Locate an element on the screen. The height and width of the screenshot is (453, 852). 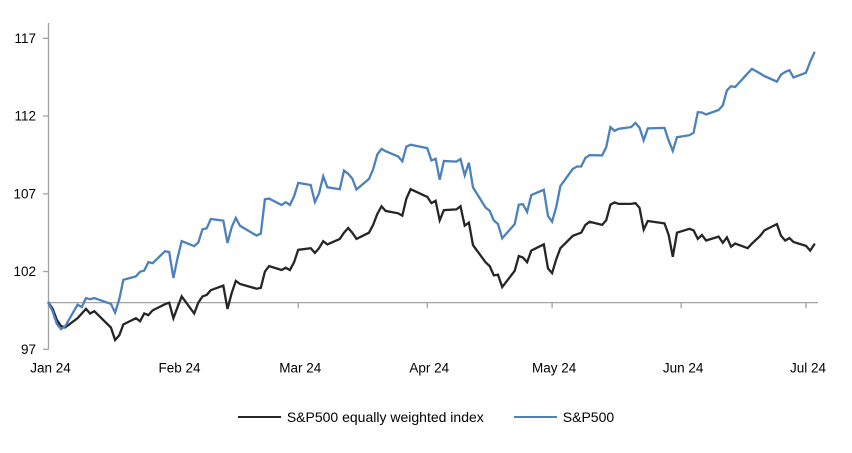
y-tick-label: 97 is located at coordinates (28, 349).